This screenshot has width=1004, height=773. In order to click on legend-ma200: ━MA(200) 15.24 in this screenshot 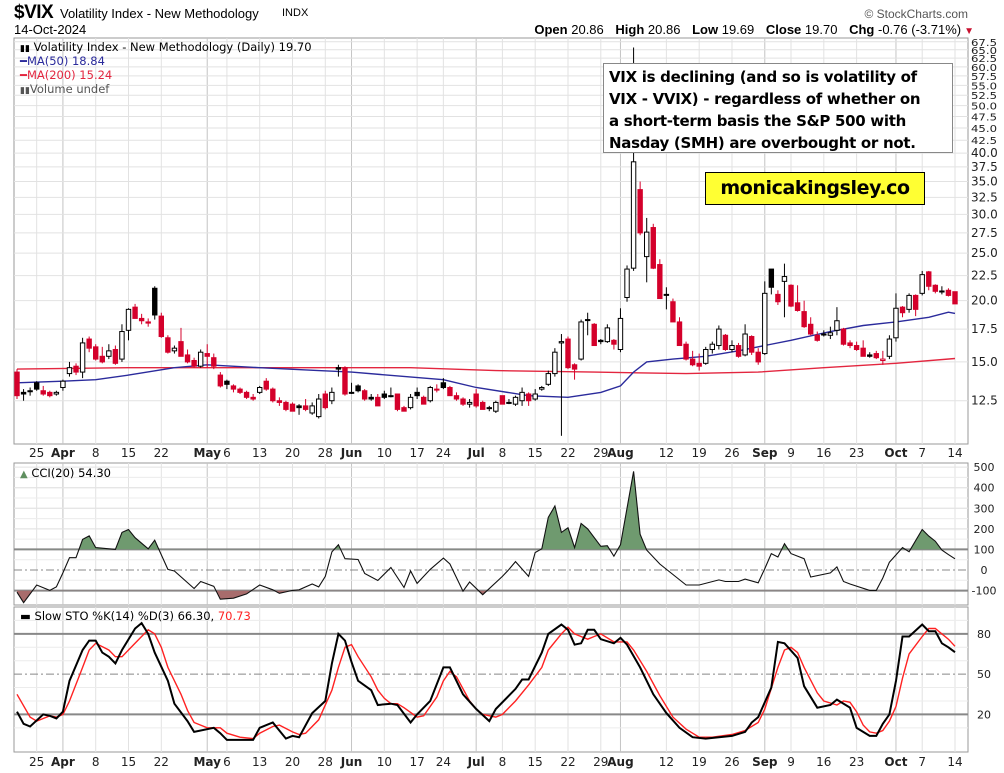, I will do `click(66, 75)`.